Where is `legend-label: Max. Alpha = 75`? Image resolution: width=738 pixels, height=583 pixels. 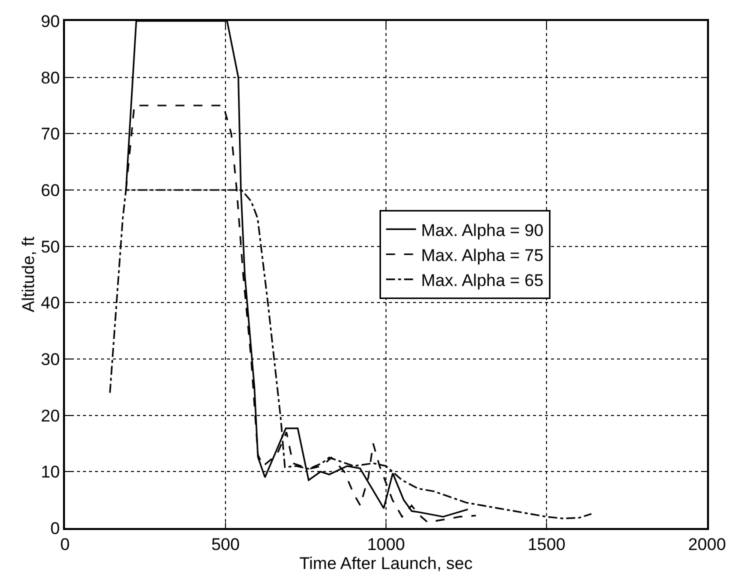
legend-label: Max. Alpha = 75 is located at coordinates (482, 255).